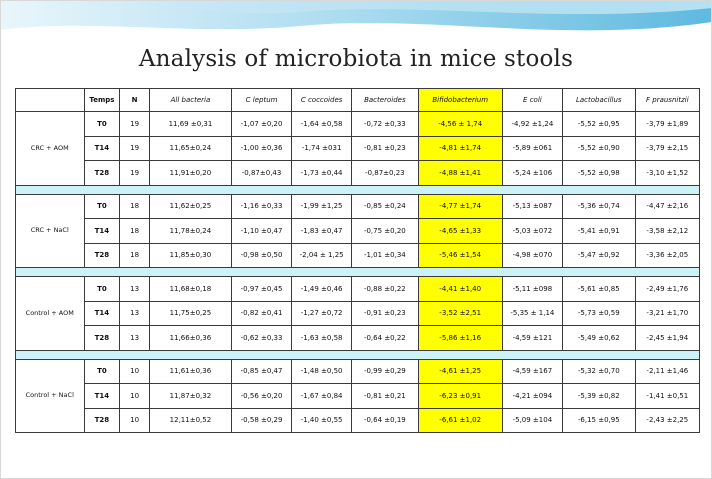 This screenshot has height=479, width=712. Describe the element at coordinates (134, 148) in the screenshot. I see `n-cell: 19` at that location.